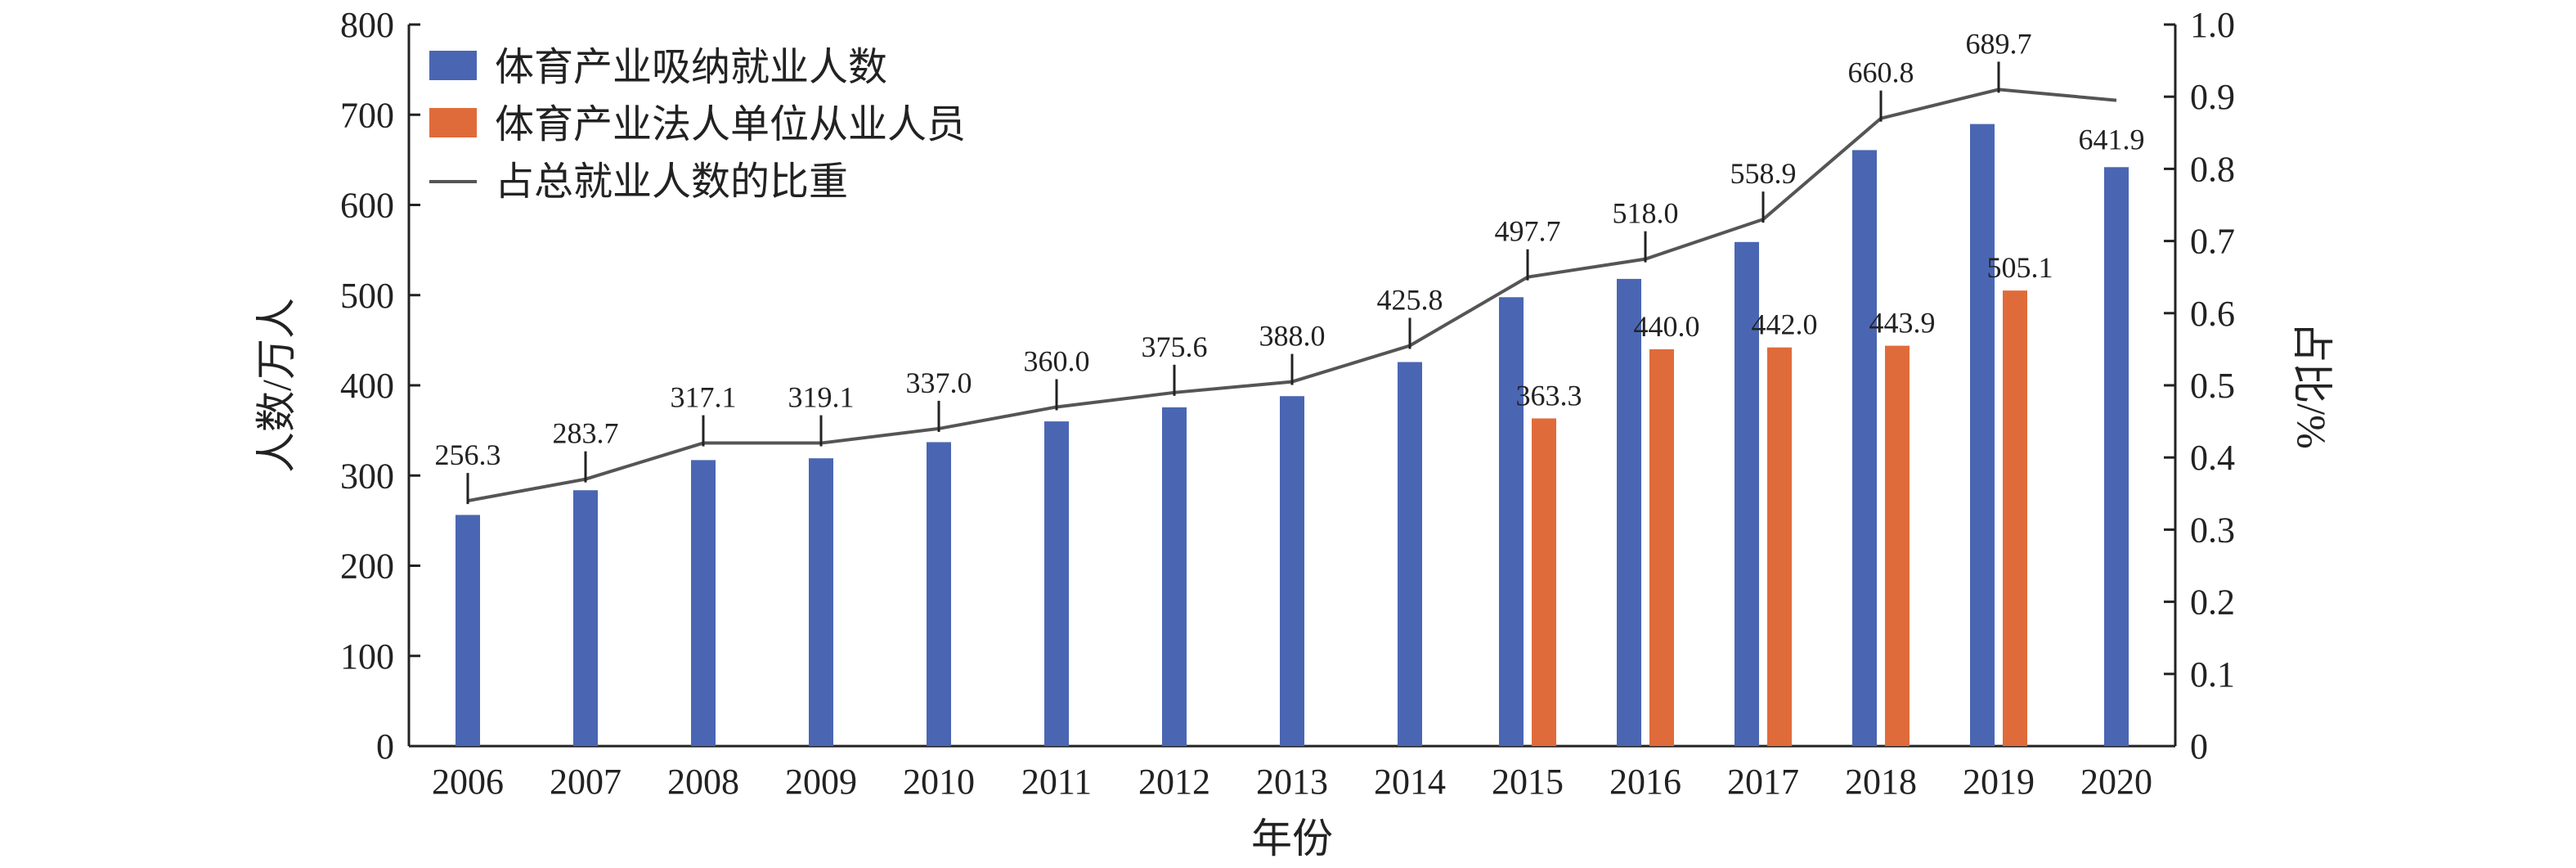 The image size is (2576, 868). I want to click on y-axis-right-title: 占比/%, so click(2312, 385).